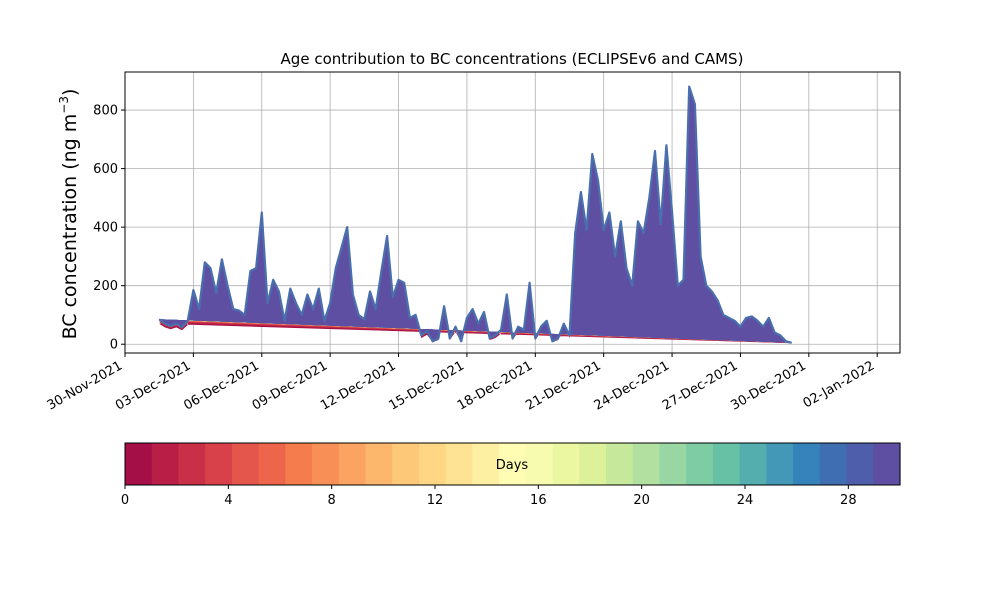  I want to click on colorbar-ticks: 0 4 8 12 16 20 24 28, so click(489, 496).